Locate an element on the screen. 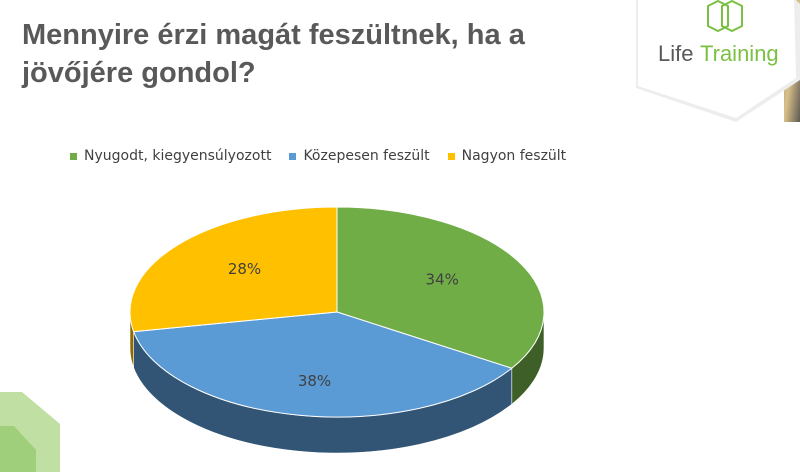 This screenshot has width=800, height=472. logo-text-training: Training is located at coordinates (739, 53).